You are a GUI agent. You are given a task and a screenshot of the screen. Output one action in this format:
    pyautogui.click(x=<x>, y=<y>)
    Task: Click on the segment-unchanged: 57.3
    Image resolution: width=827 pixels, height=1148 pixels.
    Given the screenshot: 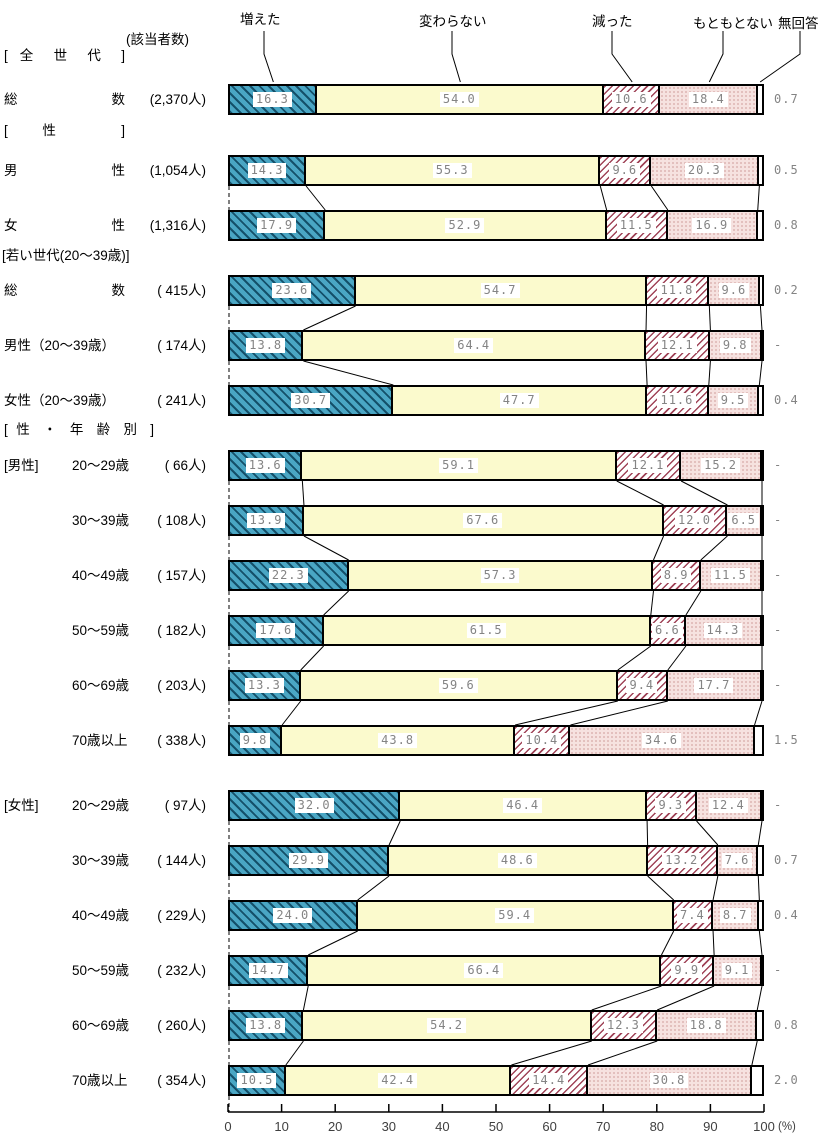 What is the action you would take?
    pyautogui.click(x=501, y=575)
    